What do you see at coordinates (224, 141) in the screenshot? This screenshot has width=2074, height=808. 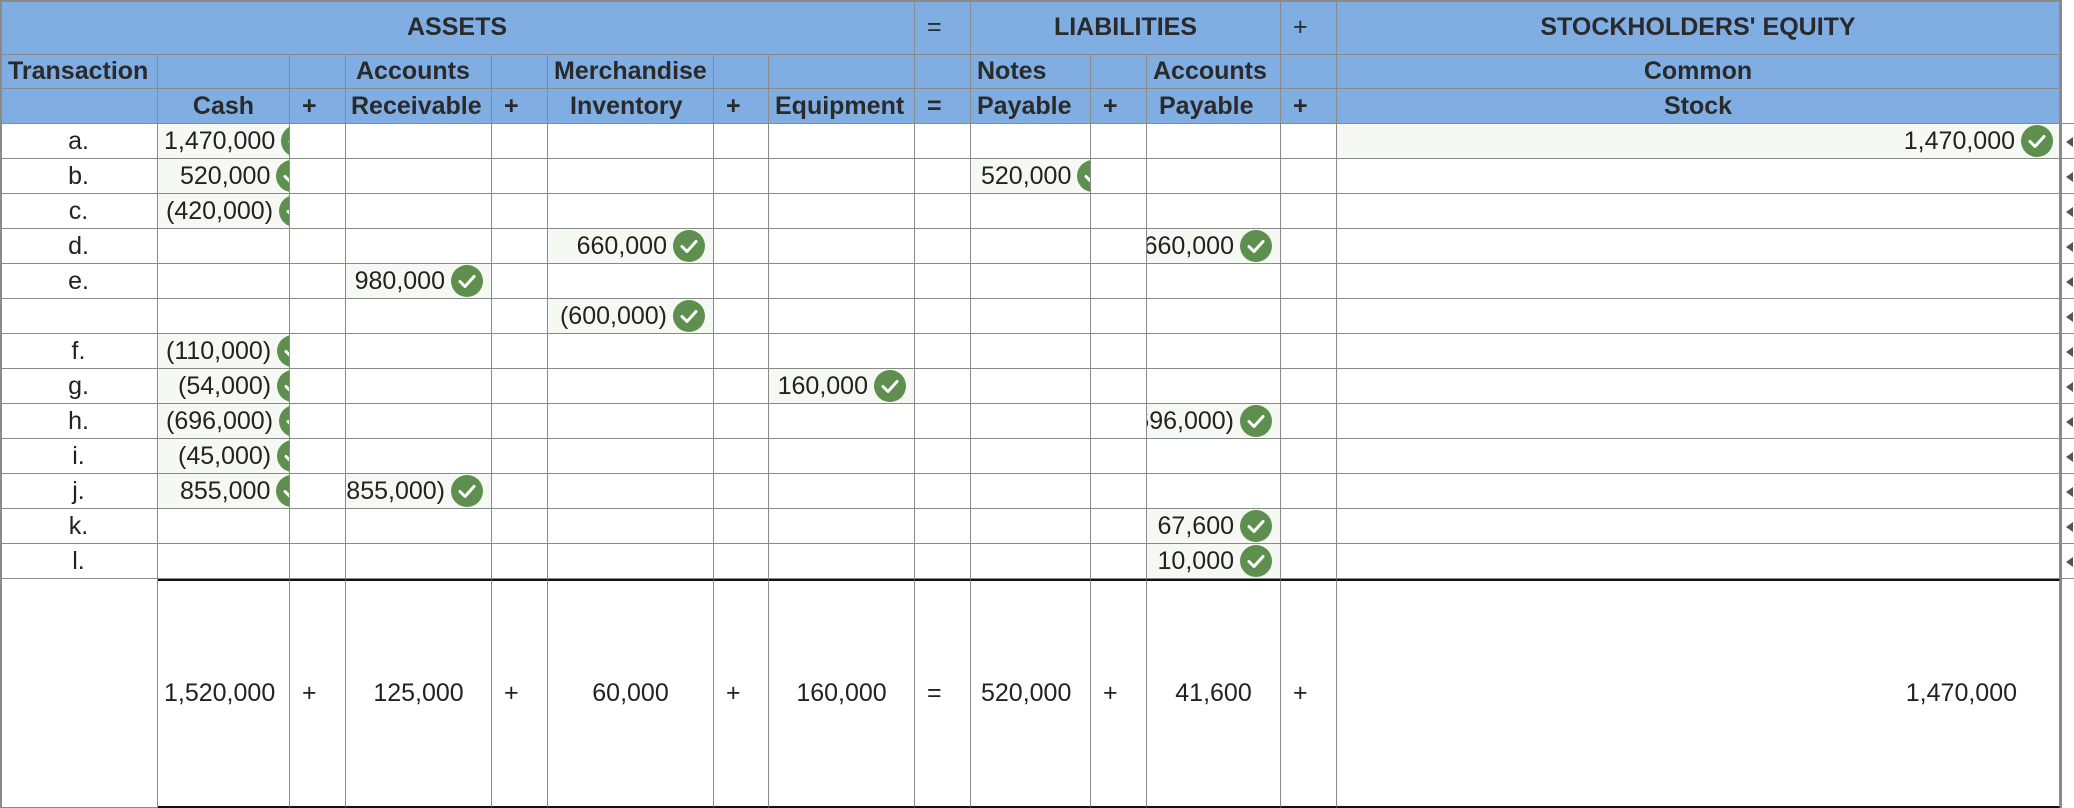 I see `amount-input-cash: 1,470,000` at bounding box center [224, 141].